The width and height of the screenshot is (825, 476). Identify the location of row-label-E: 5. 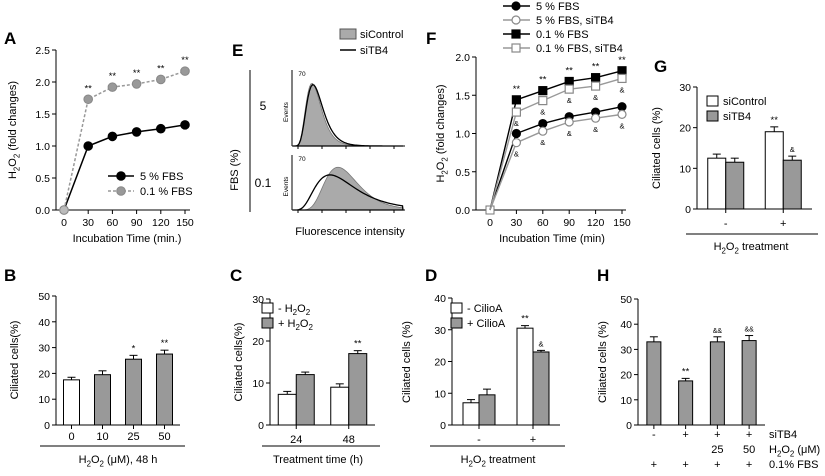
(263, 106).